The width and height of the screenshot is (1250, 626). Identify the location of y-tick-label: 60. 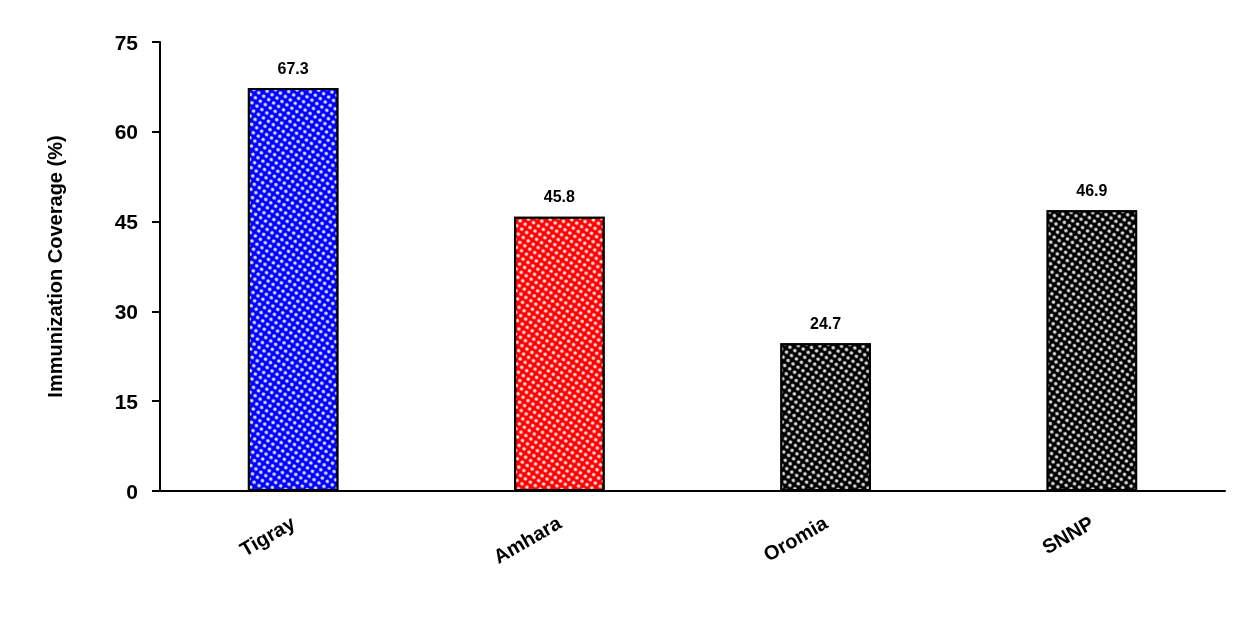
(126, 132).